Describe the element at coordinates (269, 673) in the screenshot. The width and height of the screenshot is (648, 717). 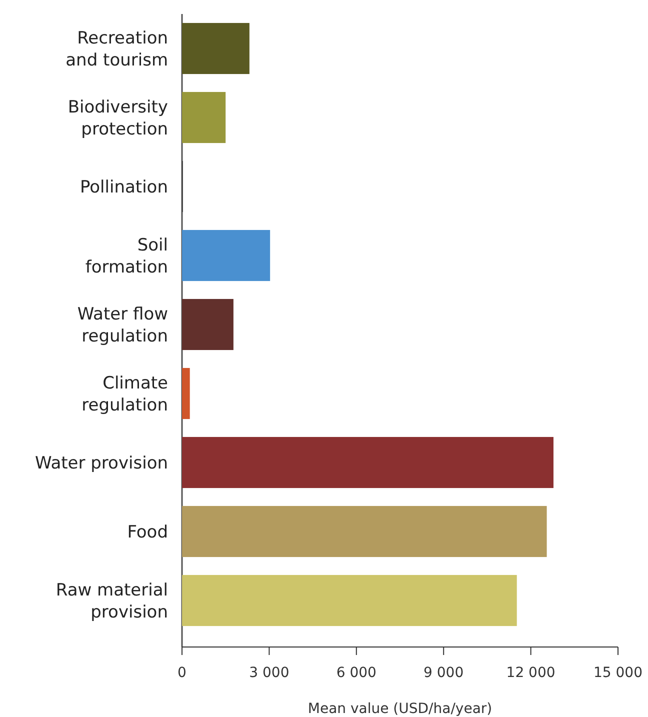
I see `x-tick-label: 3 000` at that location.